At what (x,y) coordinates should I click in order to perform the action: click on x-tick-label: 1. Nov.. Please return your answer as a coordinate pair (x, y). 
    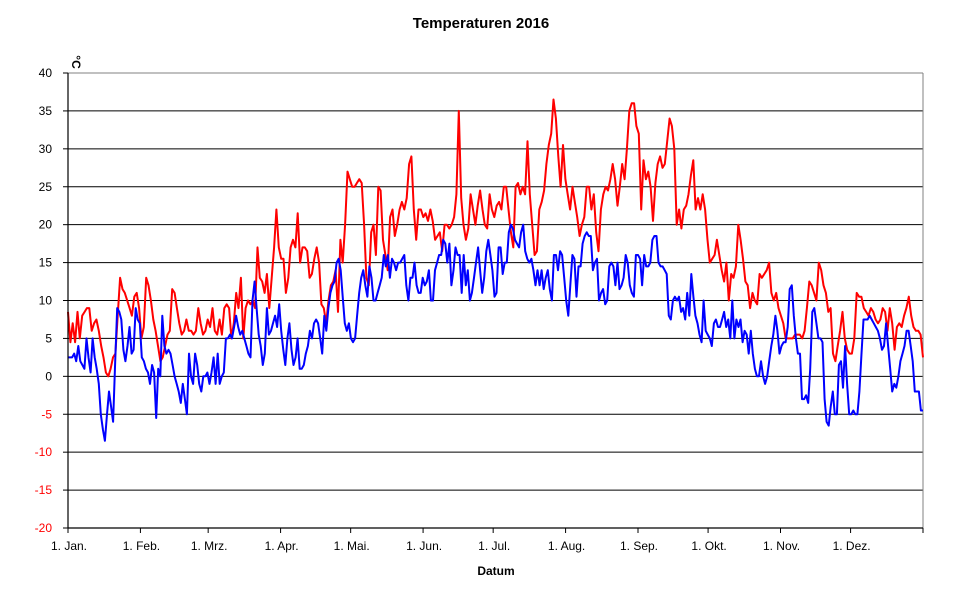
    Looking at the image, I should click on (781, 546).